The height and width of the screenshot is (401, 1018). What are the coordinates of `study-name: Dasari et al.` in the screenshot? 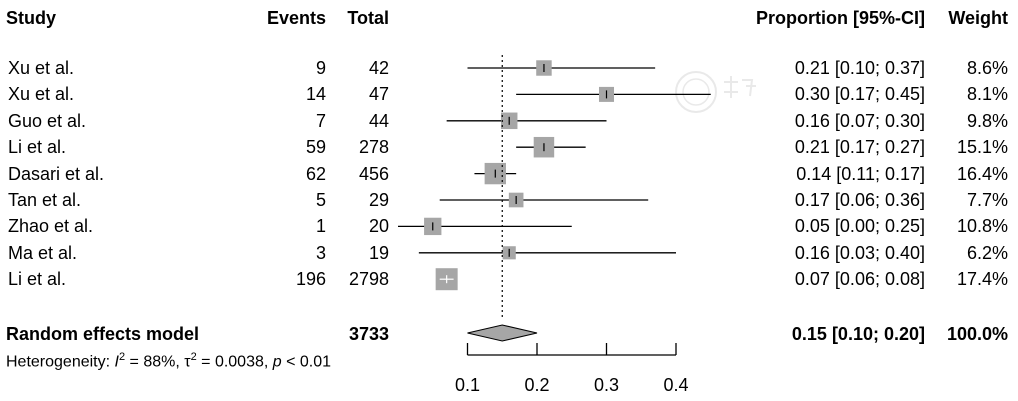 It's located at (56, 173).